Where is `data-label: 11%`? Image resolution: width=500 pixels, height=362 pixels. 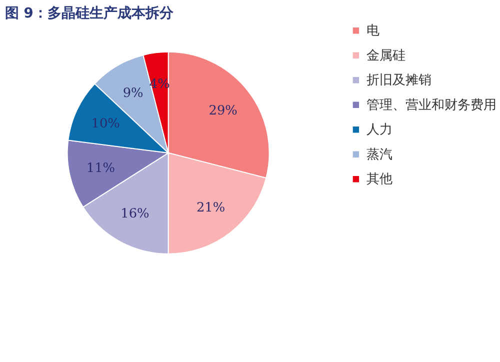
data-label: 11% is located at coordinates (100, 168).